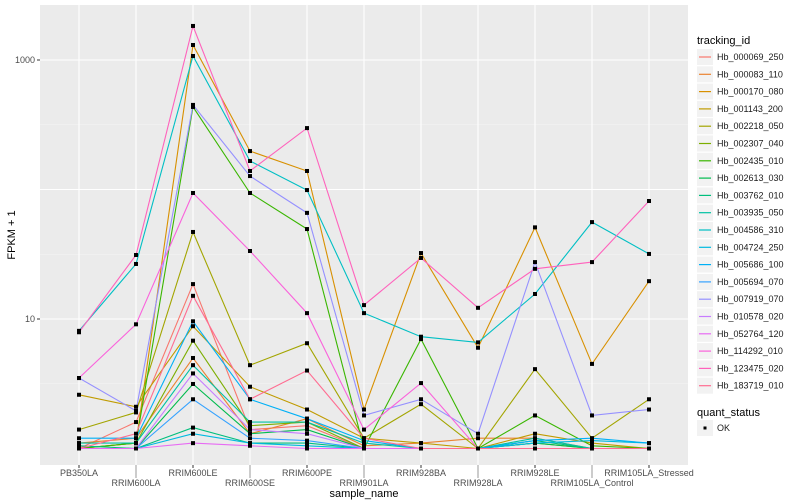 This screenshot has width=800, height=500. I want to click on legend-label: Hb_007919_070, so click(750, 299).